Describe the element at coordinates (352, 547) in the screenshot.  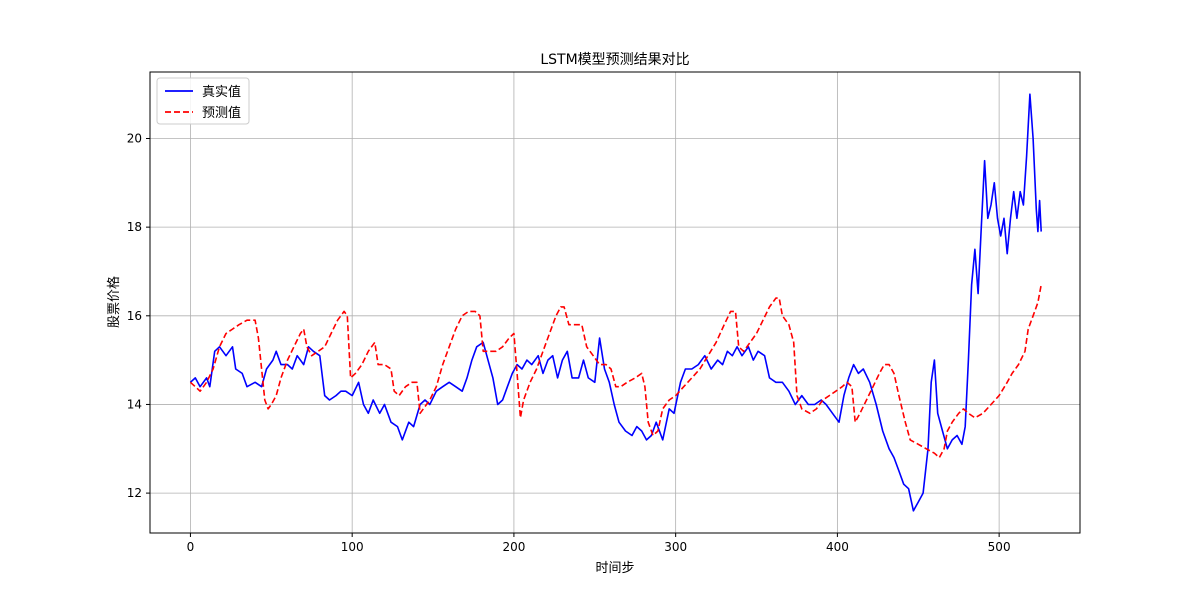
I see `x-tick-label: 100` at that location.